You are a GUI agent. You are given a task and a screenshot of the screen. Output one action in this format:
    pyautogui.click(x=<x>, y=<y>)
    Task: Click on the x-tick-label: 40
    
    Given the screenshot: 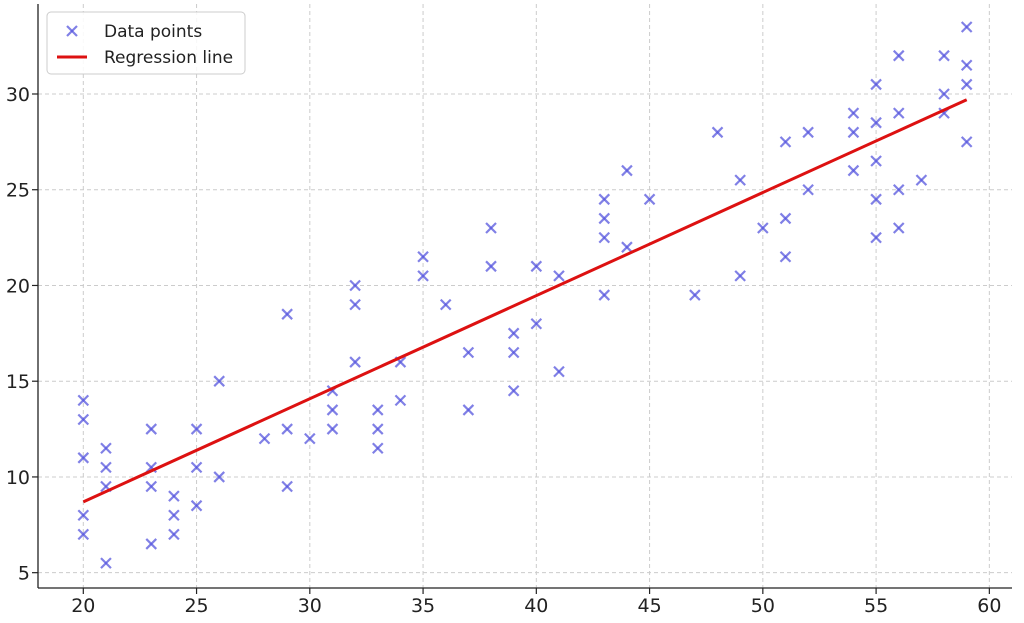 What is the action you would take?
    pyautogui.click(x=536, y=606)
    